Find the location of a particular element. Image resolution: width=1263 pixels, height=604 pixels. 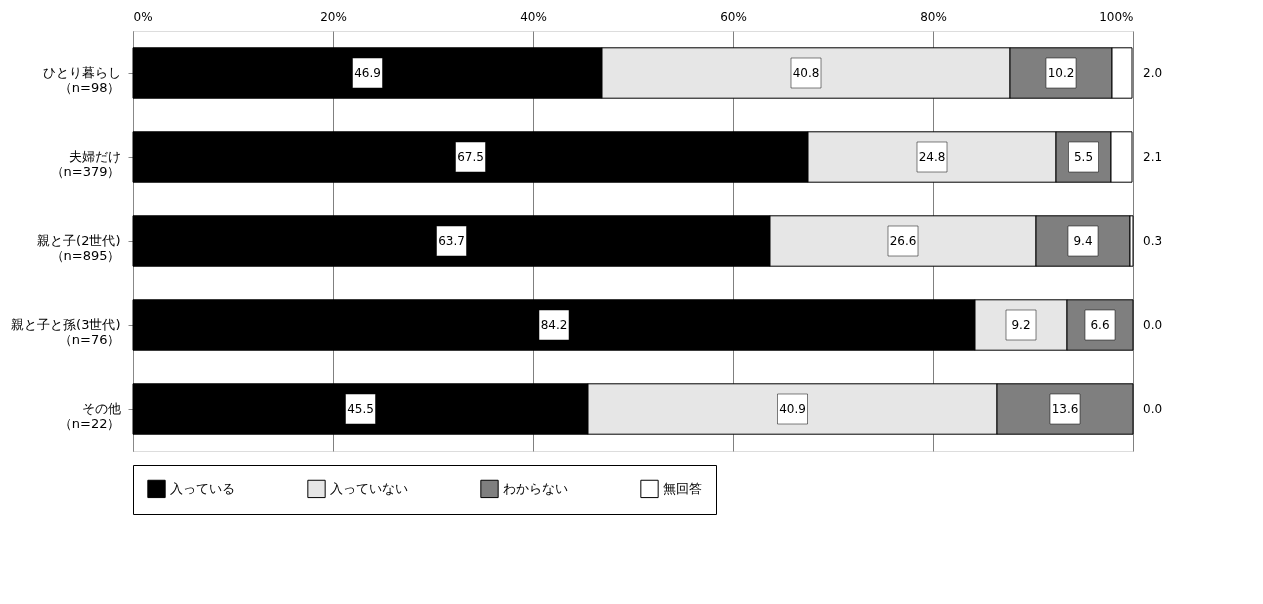

data-label: 63.7 is located at coordinates (451, 241).